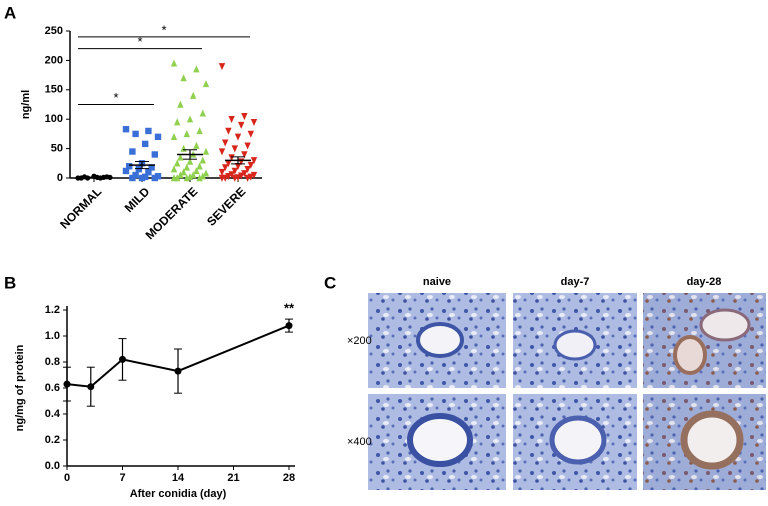 Image resolution: width=768 pixels, height=506 pixels. Describe the element at coordinates (437, 282) in the screenshot. I see `column-label: naive` at that location.